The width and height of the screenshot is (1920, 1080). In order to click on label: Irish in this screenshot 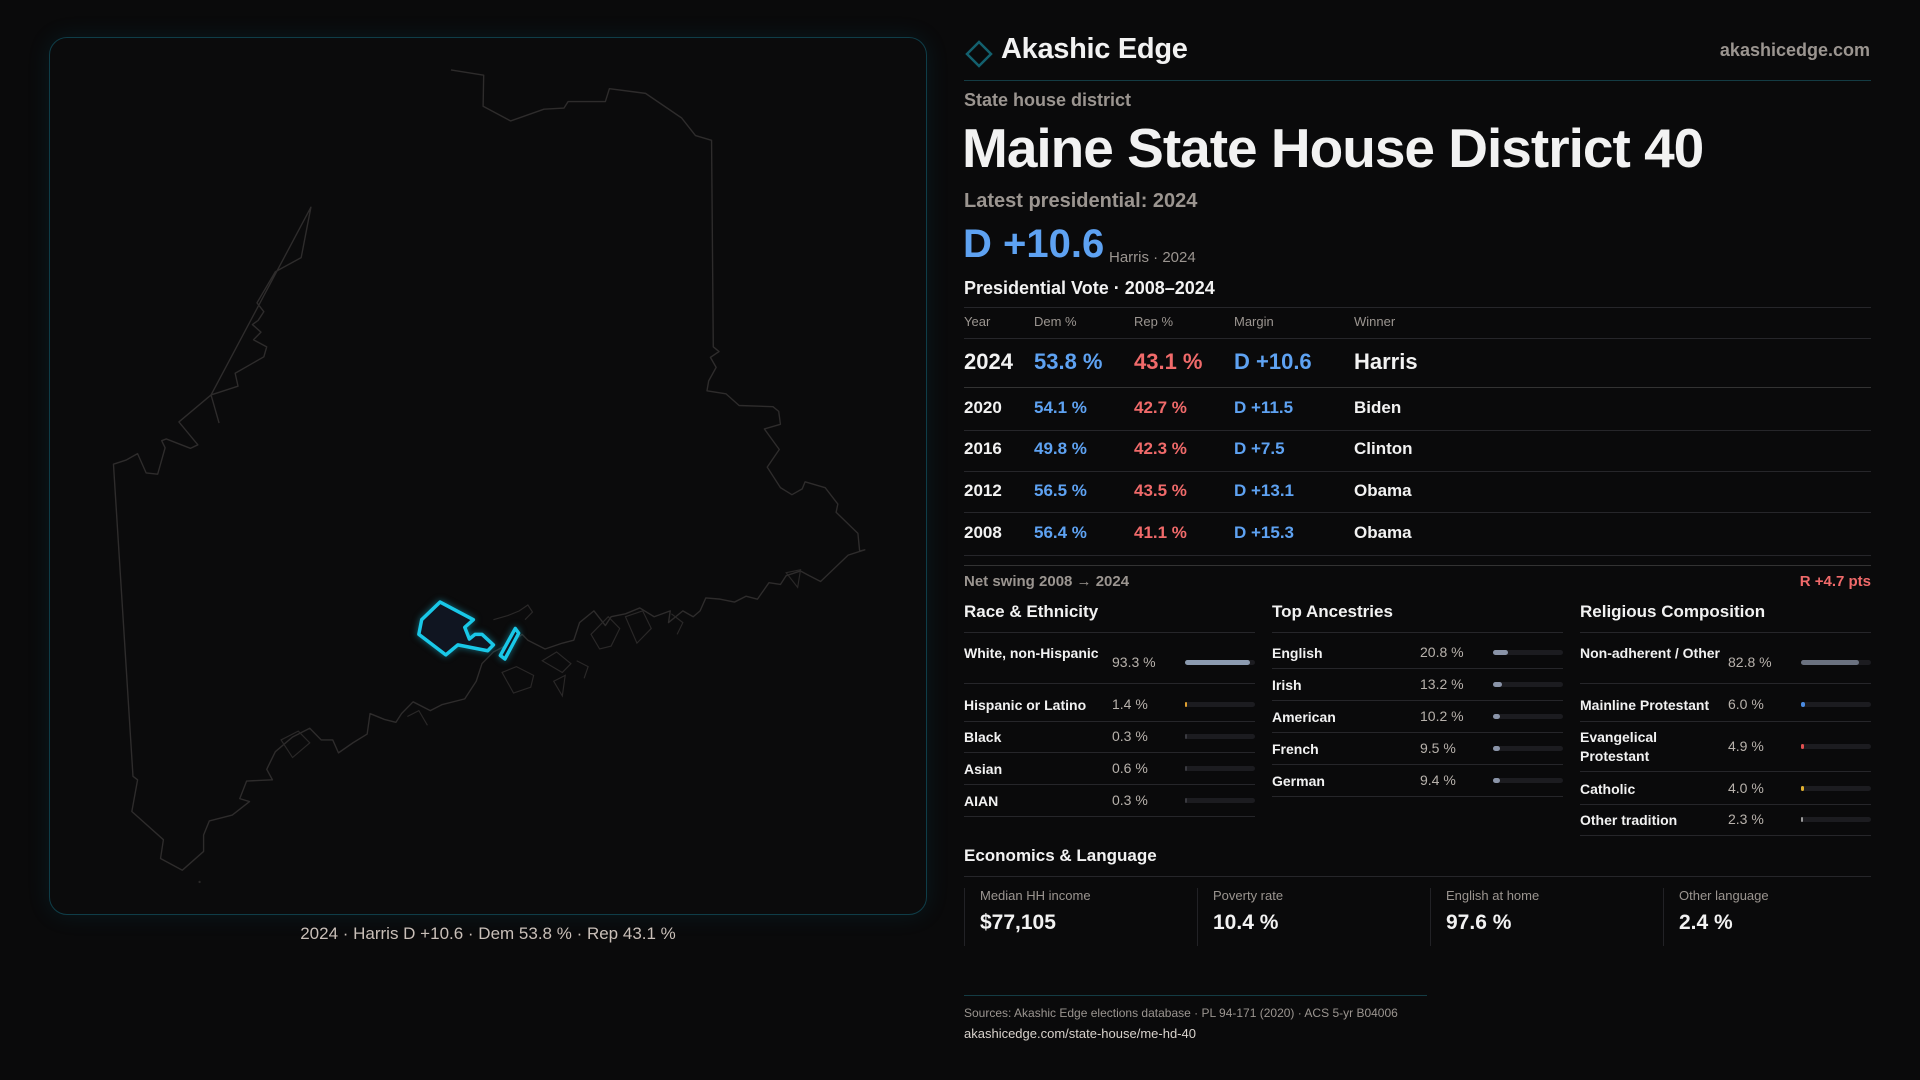, I will do `click(1287, 685)`.